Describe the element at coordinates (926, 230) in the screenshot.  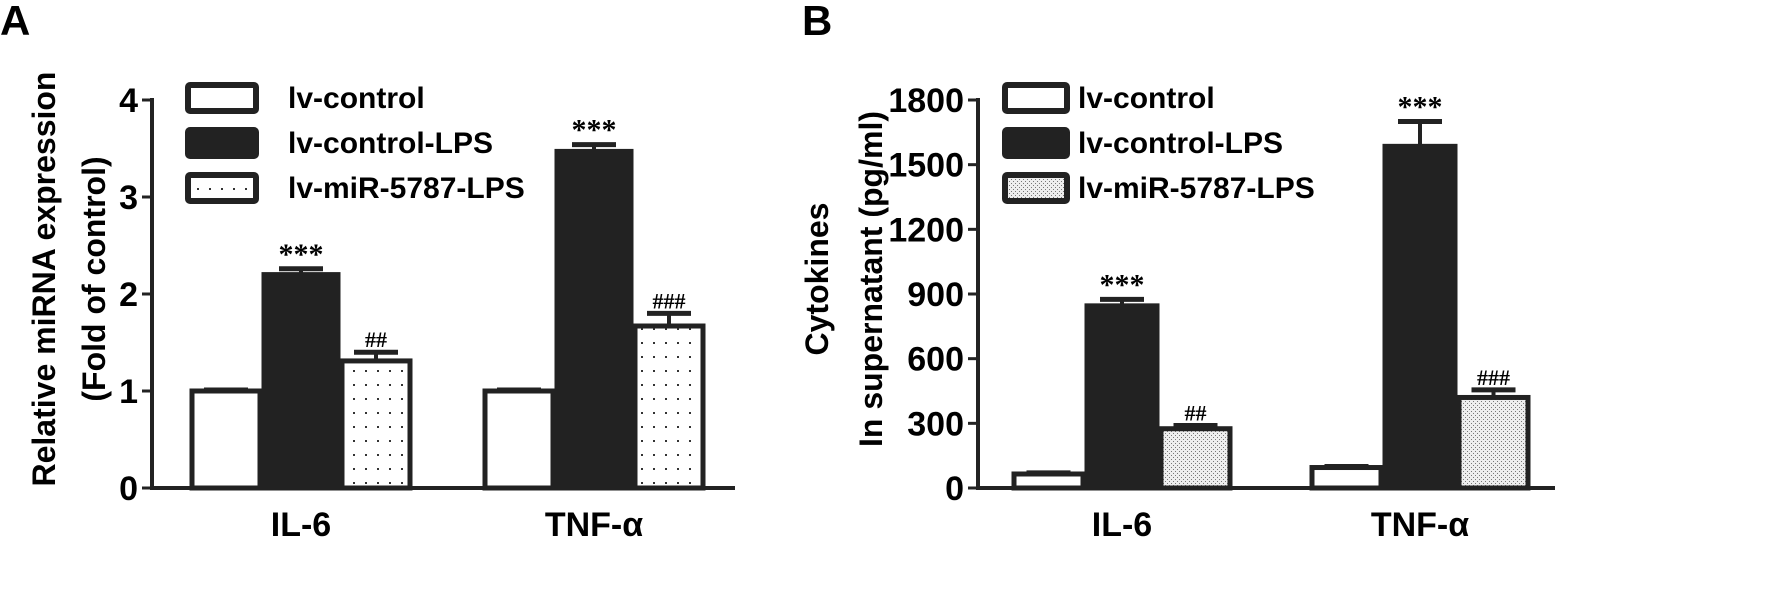
I see `y-tick-label: 1200` at that location.